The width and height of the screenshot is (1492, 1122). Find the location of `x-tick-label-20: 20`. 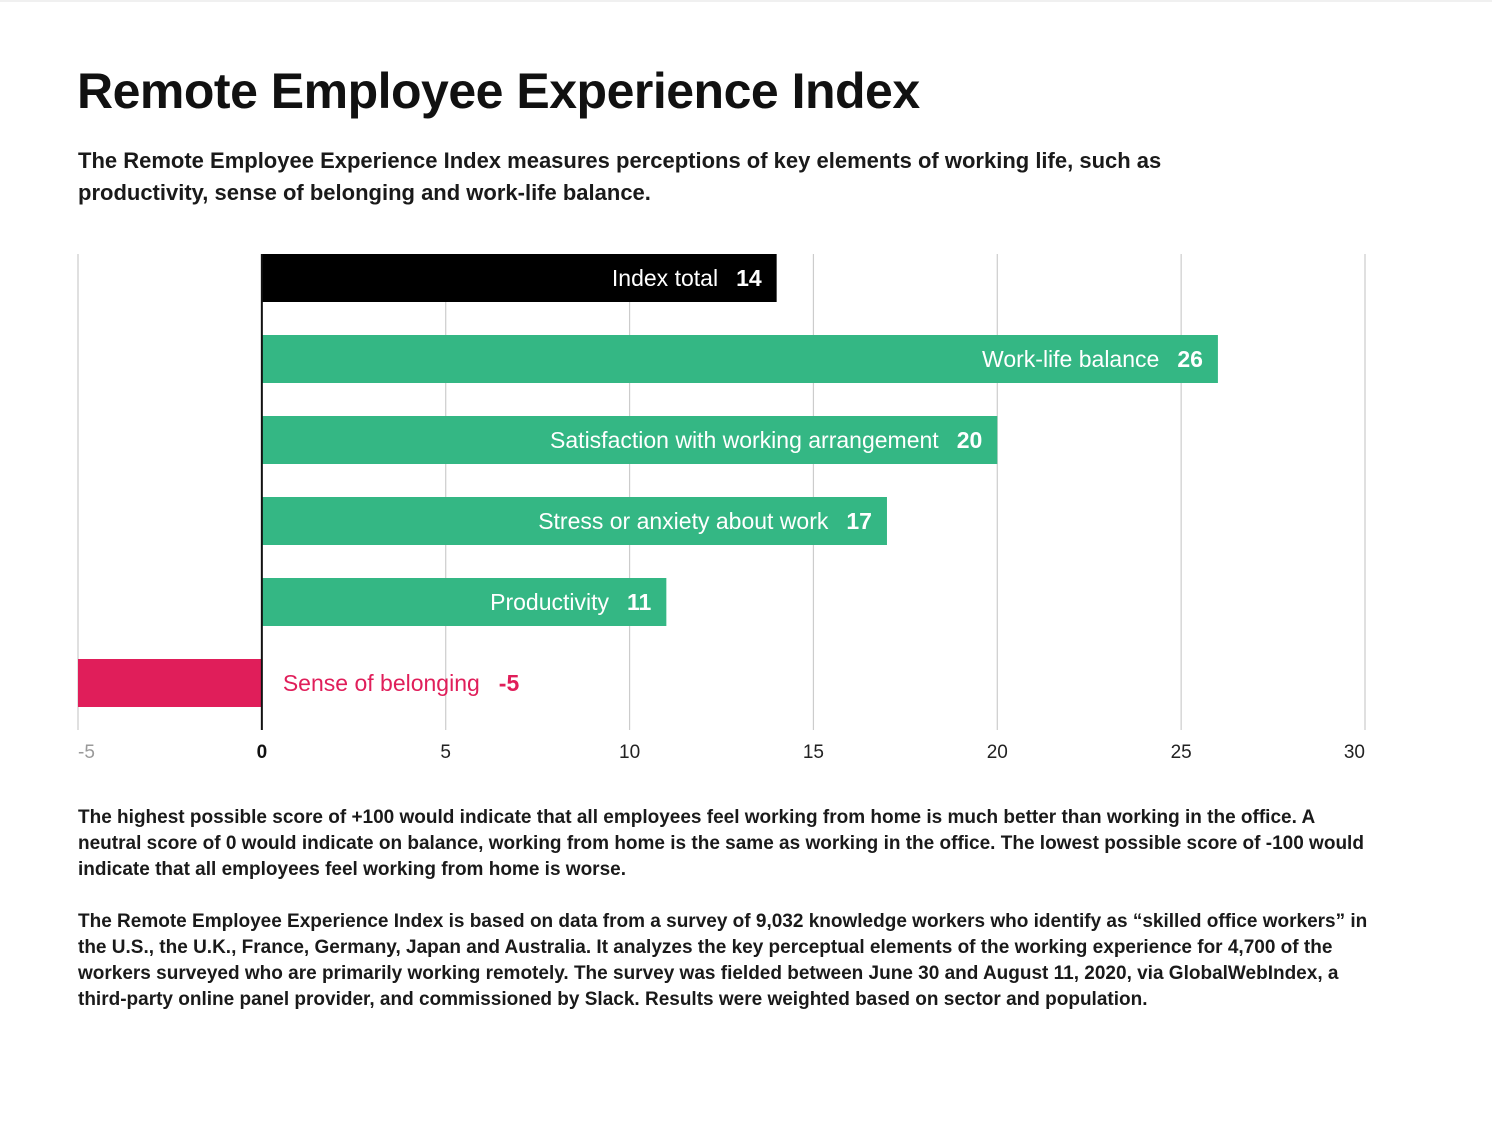

x-tick-label-20: 20 is located at coordinates (997, 752).